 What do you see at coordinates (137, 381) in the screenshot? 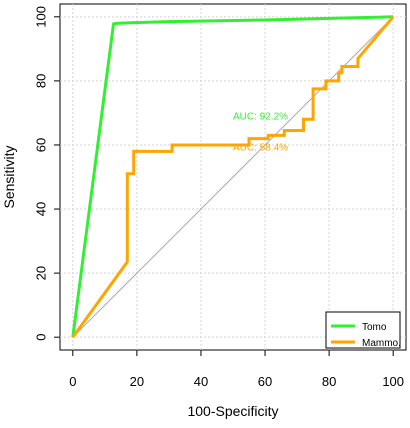
I see `x-tick-label: 20` at bounding box center [137, 381].